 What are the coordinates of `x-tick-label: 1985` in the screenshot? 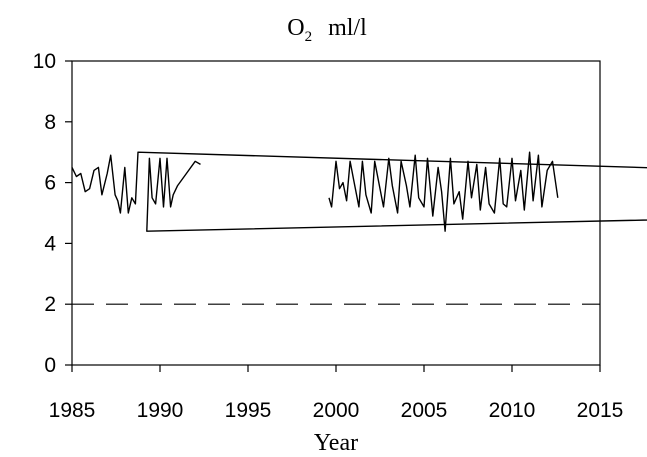 It's located at (72, 410).